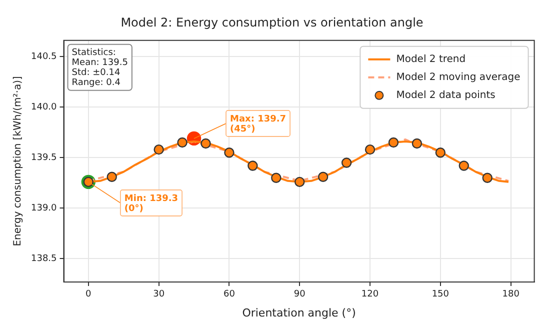 The width and height of the screenshot is (550, 332). Describe the element at coordinates (18, 161) in the screenshot. I see `y-axis-title: Energy consumption [kWh/(m²·a)]` at that location.